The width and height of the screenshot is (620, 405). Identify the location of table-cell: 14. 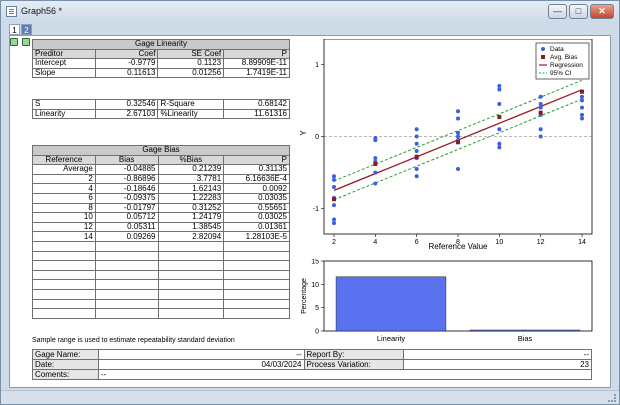
(64, 236).